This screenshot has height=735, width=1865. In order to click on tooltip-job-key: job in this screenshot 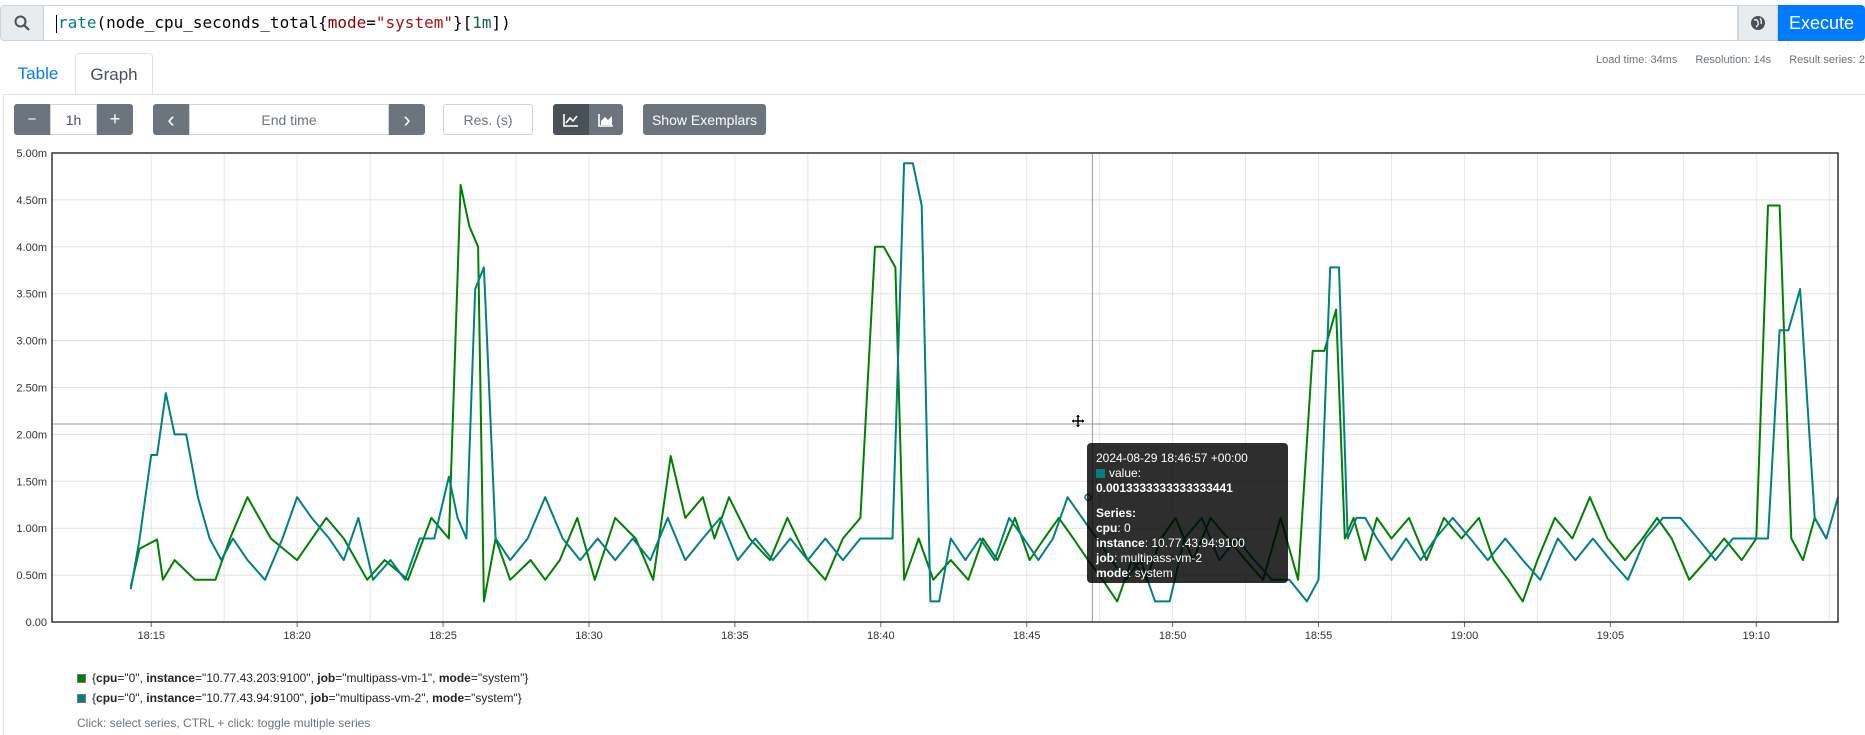, I will do `click(1105, 558)`.